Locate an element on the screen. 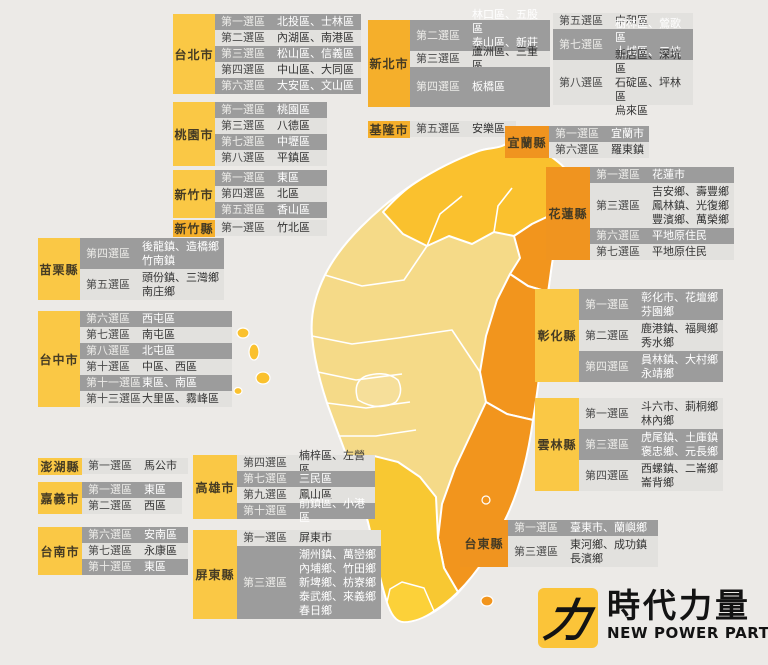 Image resolution: width=768 pixels, height=665 pixels. district-areas: 安樂區 is located at coordinates (494, 129).